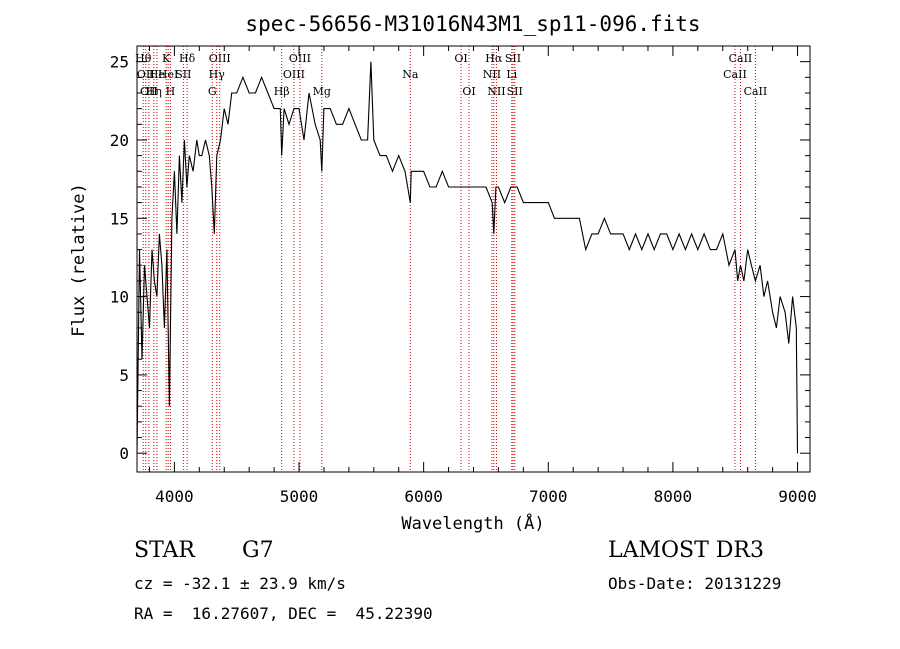 The height and width of the screenshot is (649, 900). I want to click on object-class: STAR, so click(164, 550).